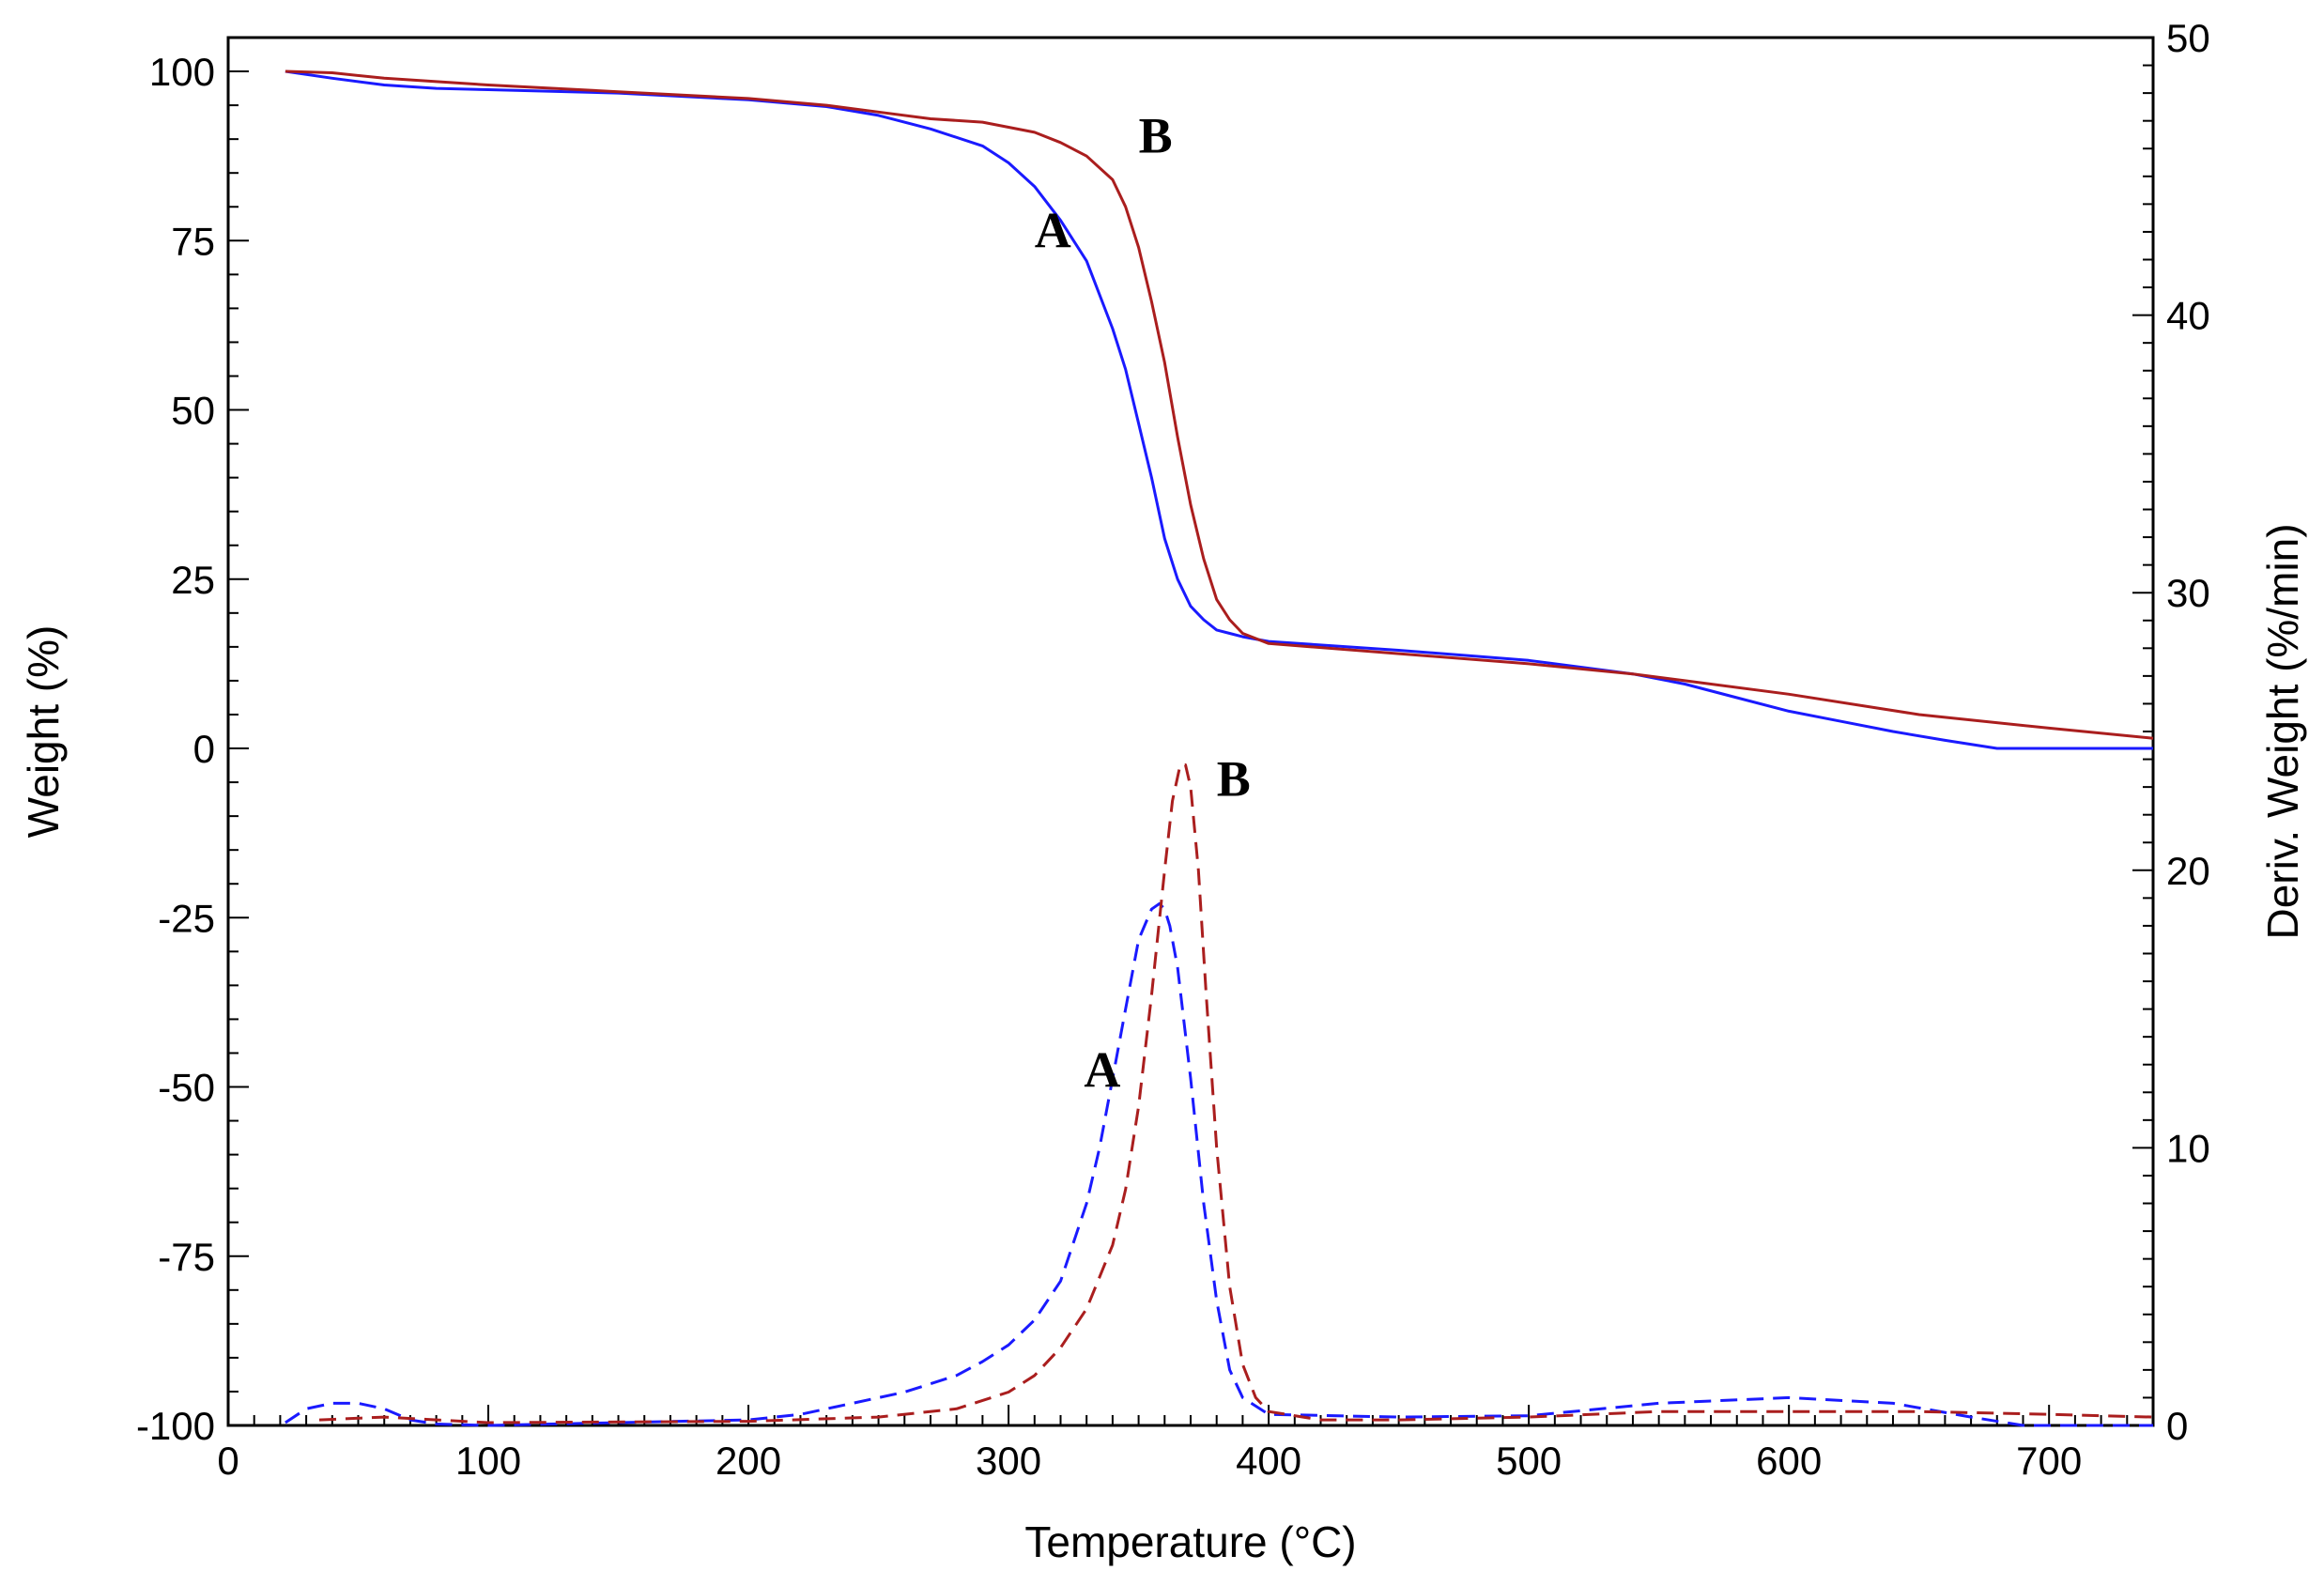  Describe the element at coordinates (1529, 1461) in the screenshot. I see `x-tick-label: 500` at that location.